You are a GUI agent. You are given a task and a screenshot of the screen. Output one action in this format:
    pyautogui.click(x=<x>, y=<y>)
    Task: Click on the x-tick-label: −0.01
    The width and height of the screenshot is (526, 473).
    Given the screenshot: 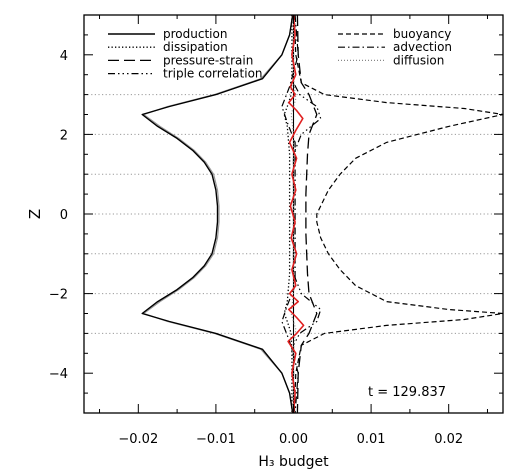 What is the action you would take?
    pyautogui.click(x=216, y=439)
    